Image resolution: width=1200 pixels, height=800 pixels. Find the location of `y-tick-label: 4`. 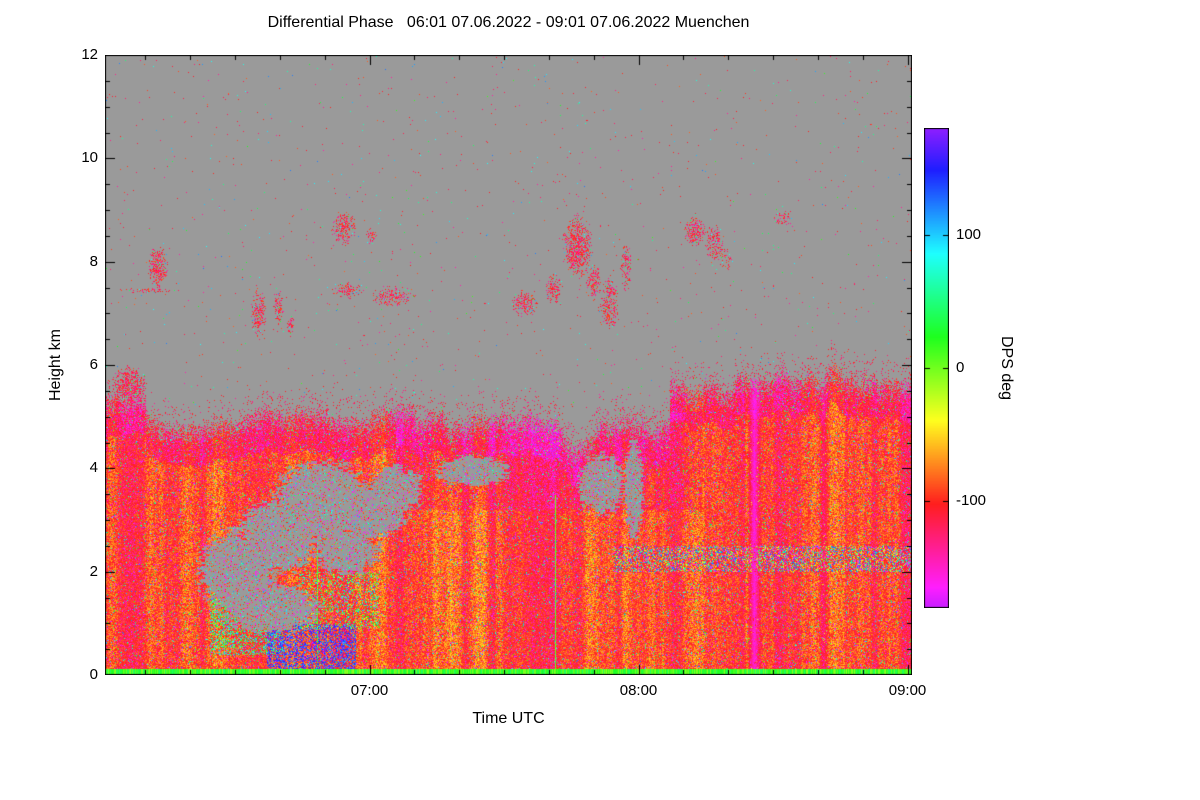

y-tick-label: 4 is located at coordinates (93, 468).